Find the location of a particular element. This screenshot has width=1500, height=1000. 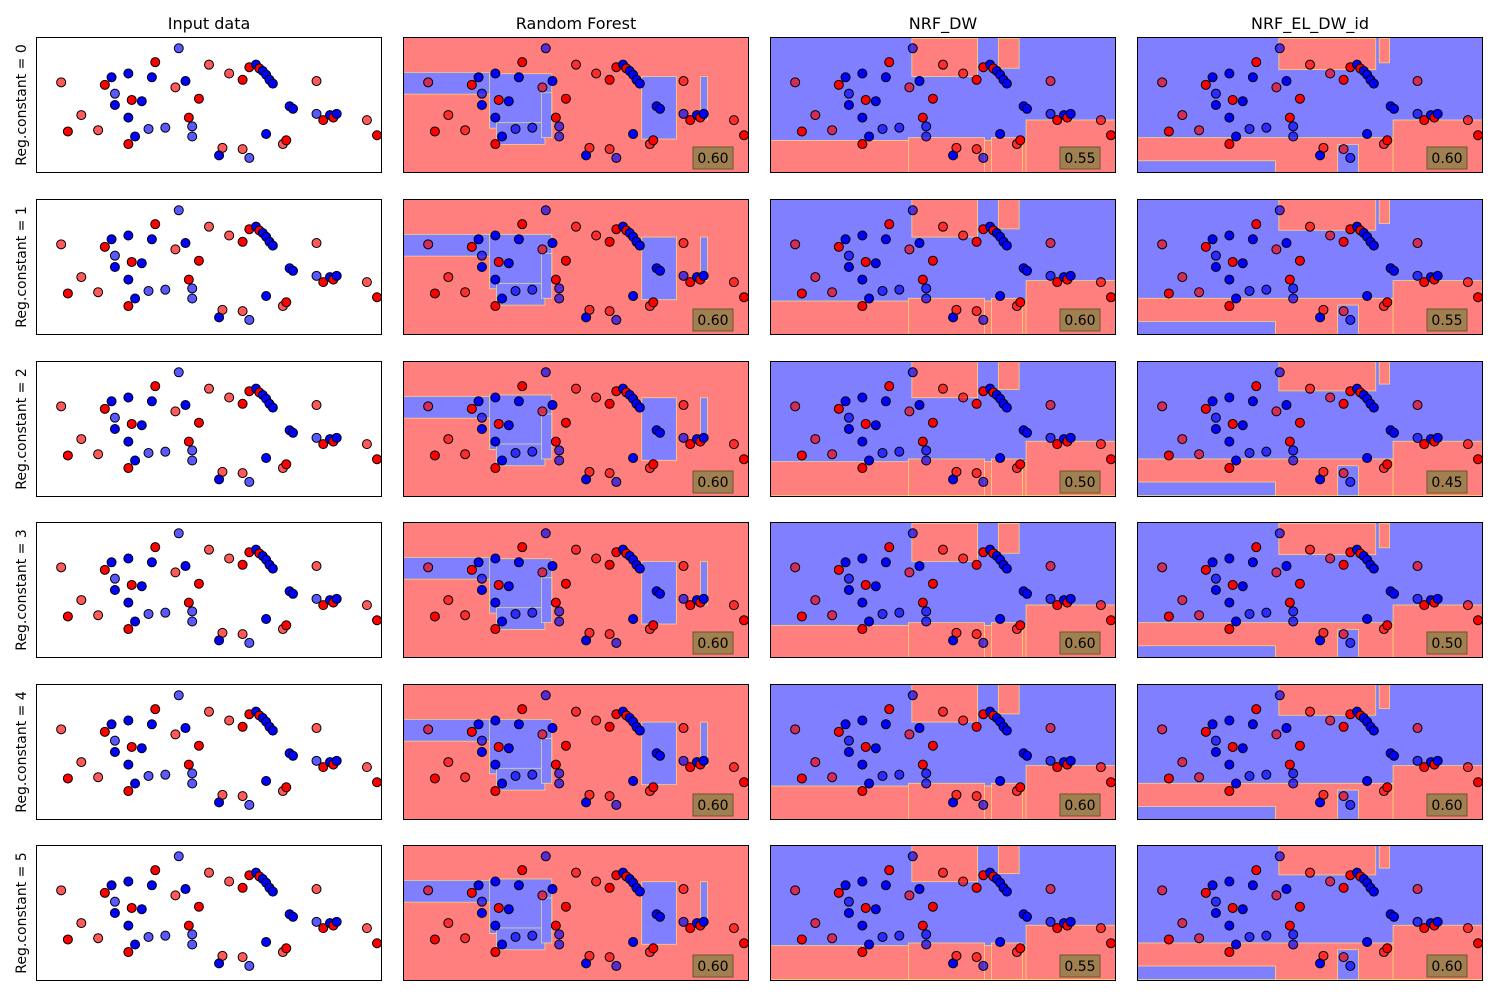

subplot-r4-c3: 0.60 is located at coordinates (1310, 752).